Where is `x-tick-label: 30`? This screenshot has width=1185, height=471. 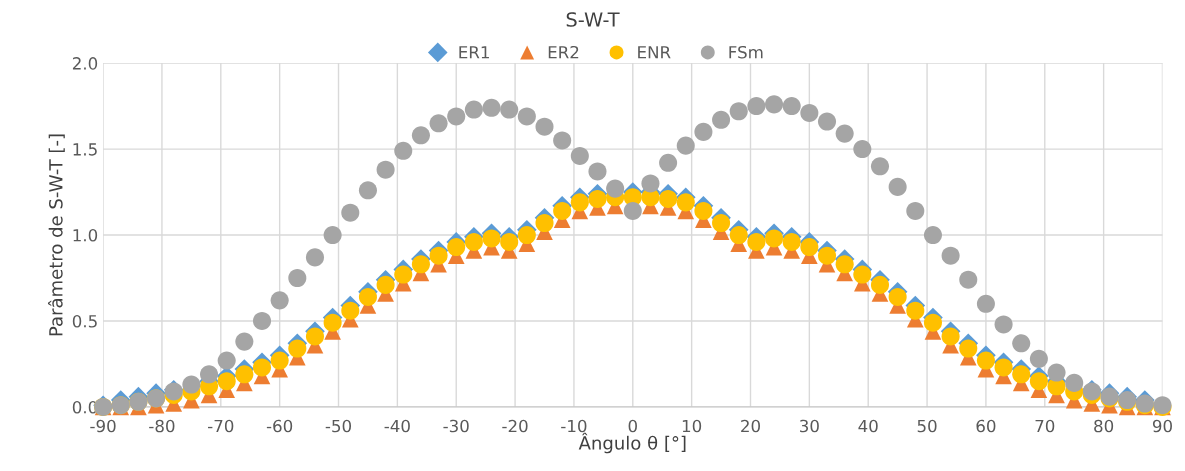
x-tick-label: 30 is located at coordinates (809, 426).